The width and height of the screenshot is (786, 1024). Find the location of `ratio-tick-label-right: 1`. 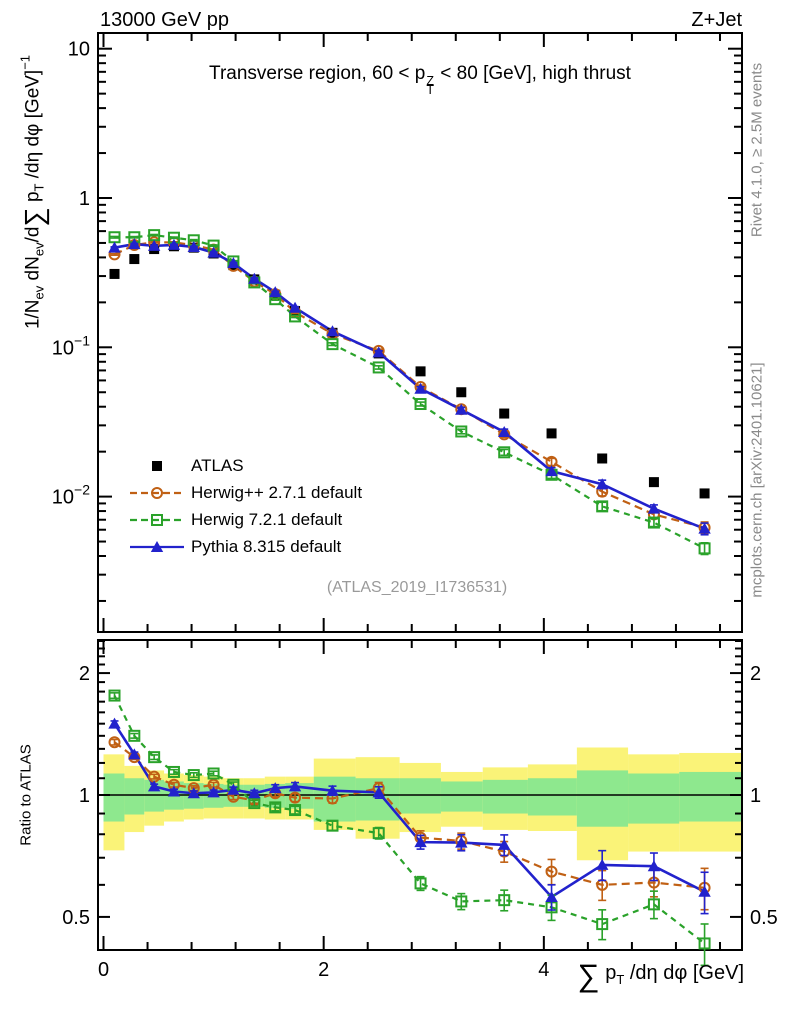

ratio-tick-label-right: 1 is located at coordinates (755, 796).